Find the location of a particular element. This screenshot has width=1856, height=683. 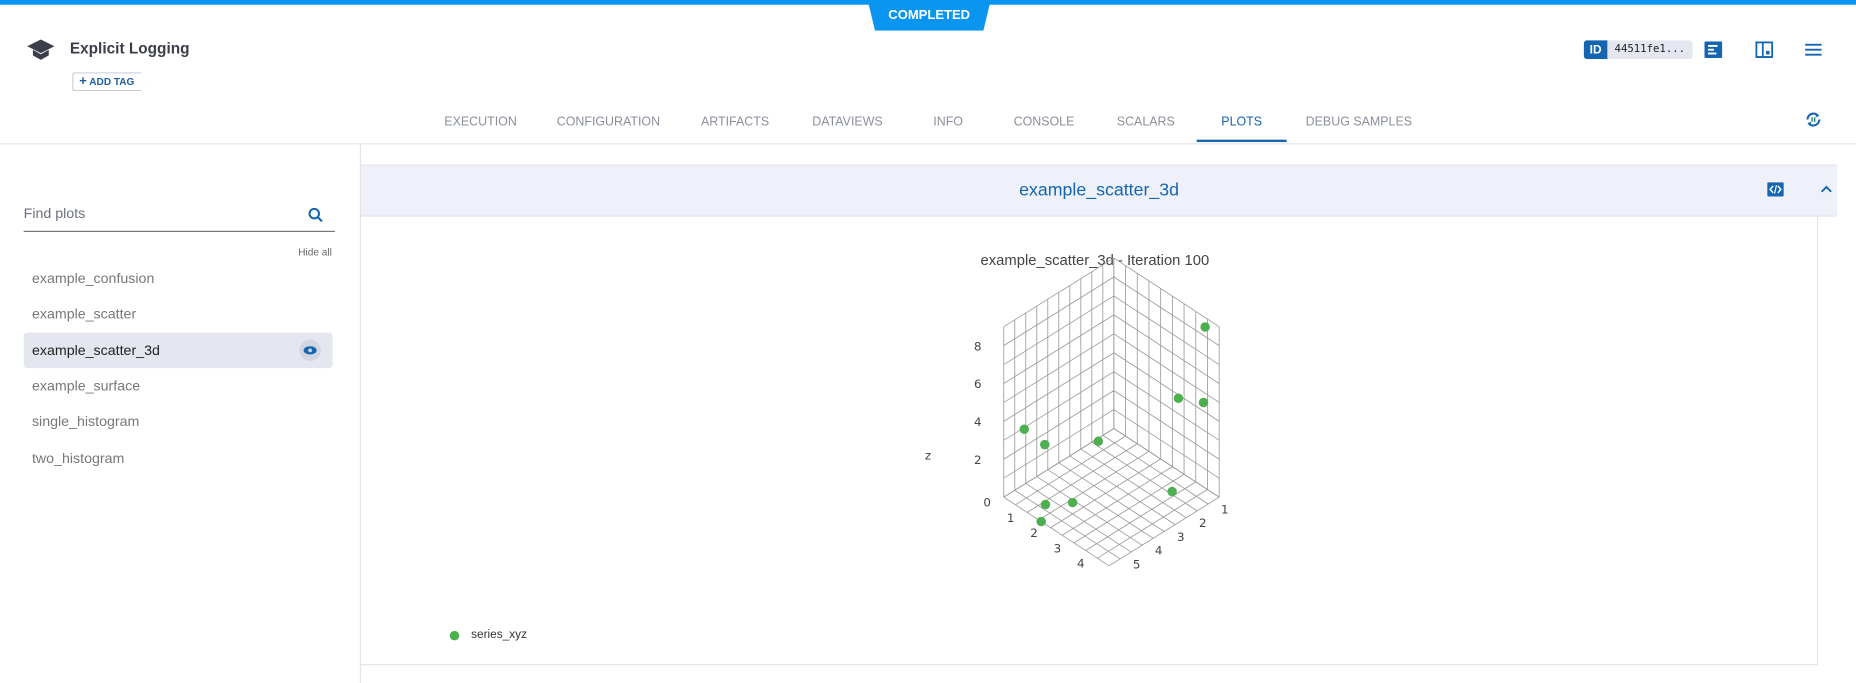

legend-item: series_xyz is located at coordinates (488, 635).